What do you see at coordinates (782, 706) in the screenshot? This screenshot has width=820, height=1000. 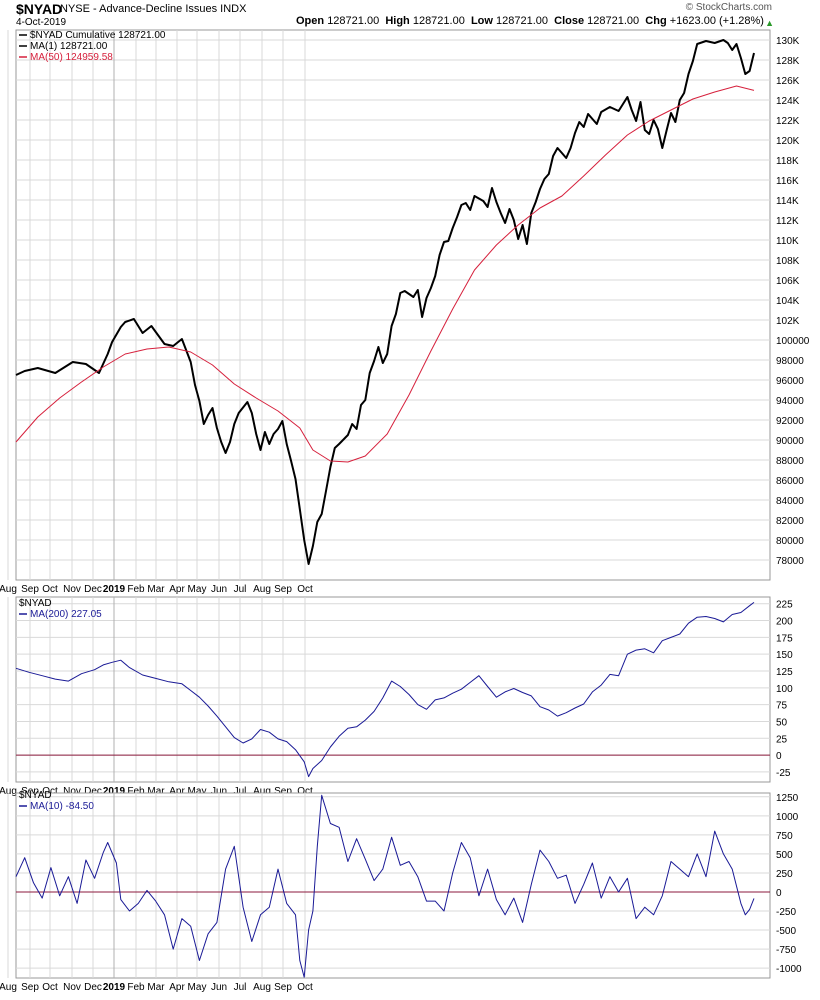 I see `y-tick-label: 75` at bounding box center [782, 706].